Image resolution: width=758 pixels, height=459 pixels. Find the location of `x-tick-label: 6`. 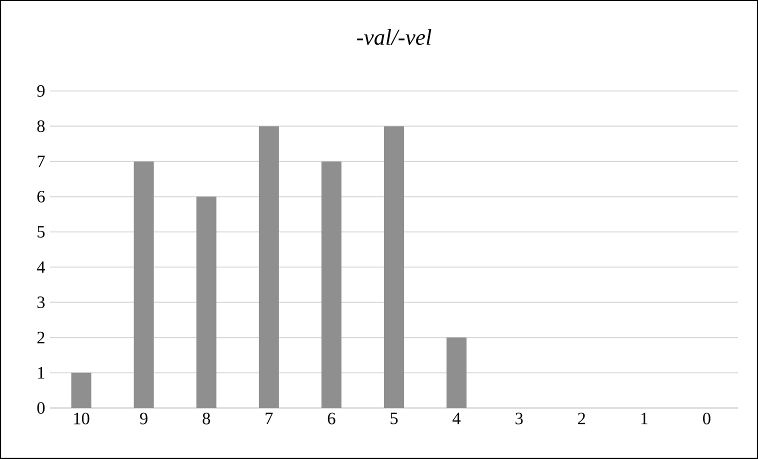

x-tick-label: 6 is located at coordinates (332, 418).